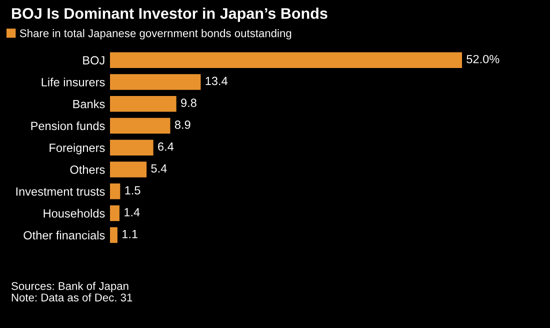 The width and height of the screenshot is (550, 328). Describe the element at coordinates (74, 213) in the screenshot. I see `y-tick-label: Households` at that location.